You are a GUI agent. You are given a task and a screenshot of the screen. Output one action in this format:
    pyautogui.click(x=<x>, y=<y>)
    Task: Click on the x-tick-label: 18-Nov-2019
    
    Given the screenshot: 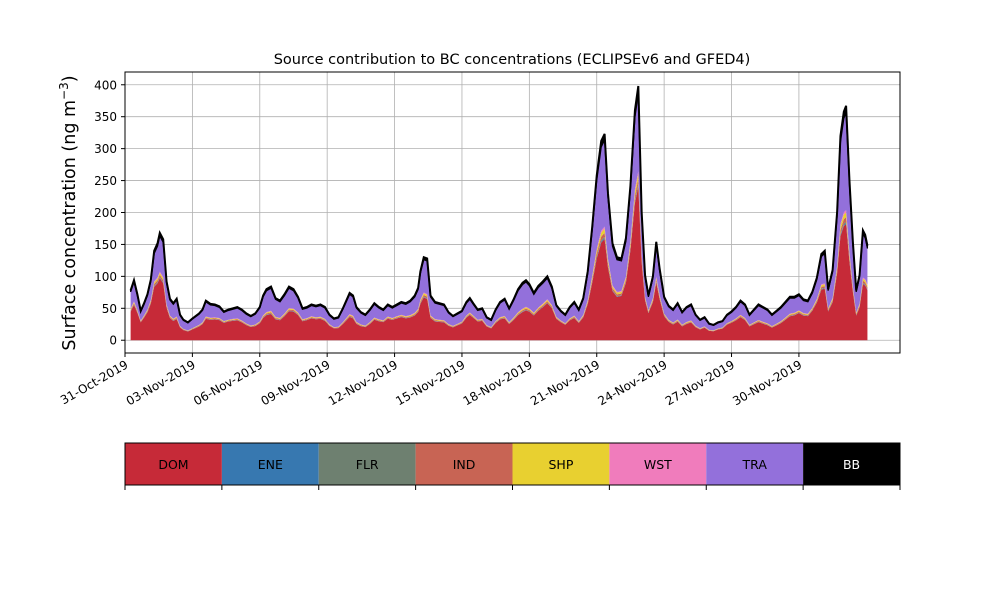 What is the action you would take?
    pyautogui.click(x=498, y=382)
    